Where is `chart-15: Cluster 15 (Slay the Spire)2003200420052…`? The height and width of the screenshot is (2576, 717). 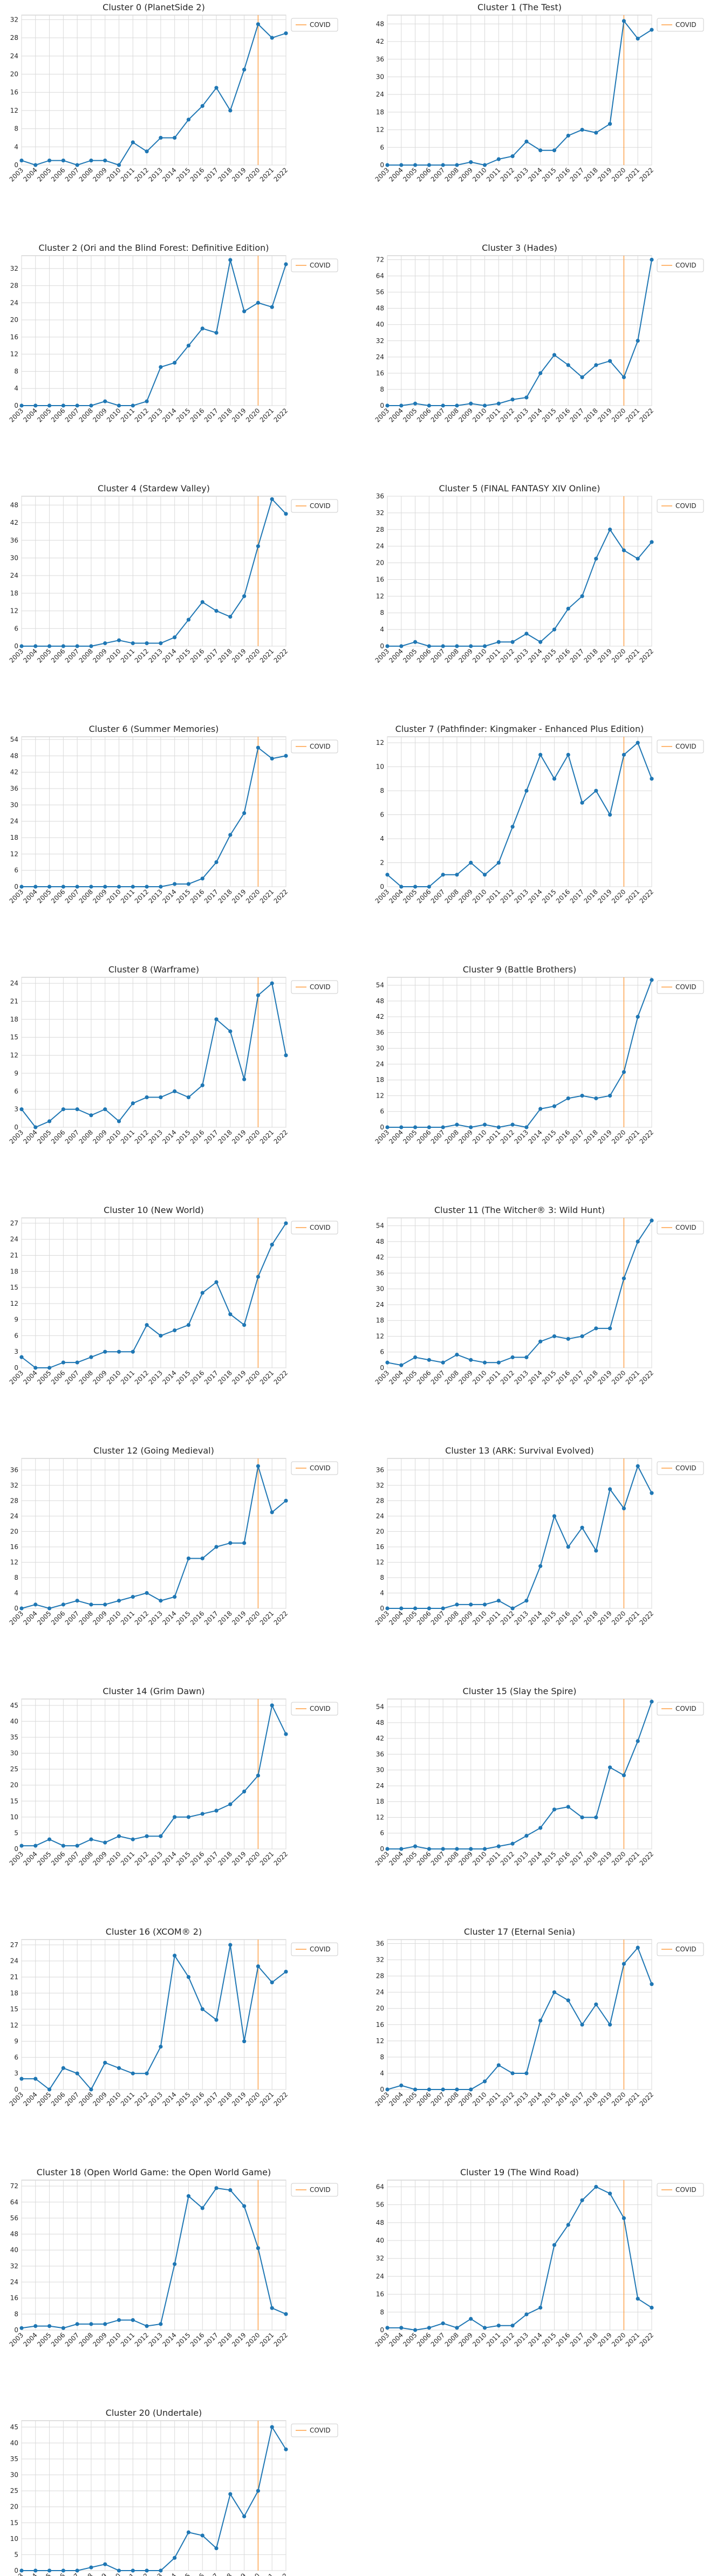
chart-15: Cluster 15 (Slay the Spire)2003200420052… is located at coordinates (539, 1776).